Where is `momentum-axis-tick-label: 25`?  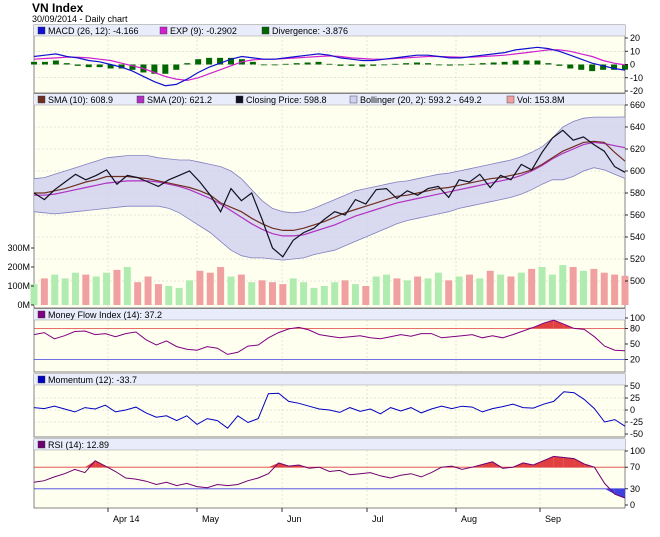 momentum-axis-tick-label: 25 is located at coordinates (635, 398).